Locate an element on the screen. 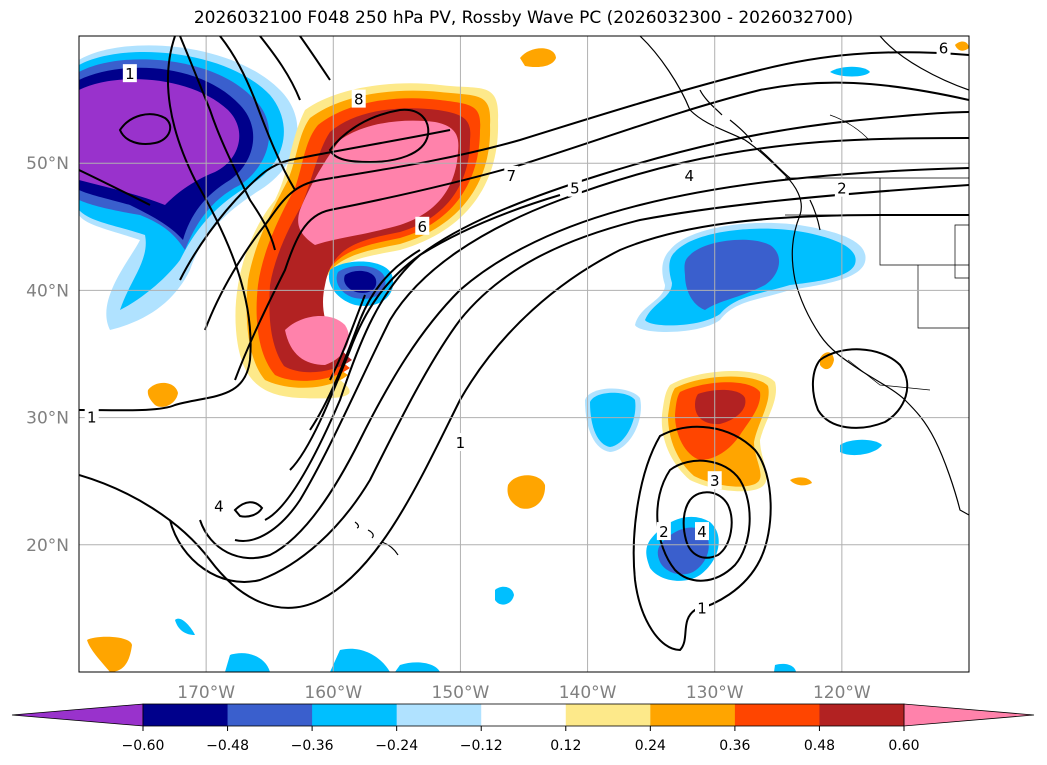 This screenshot has height=765, width=1047. lon-label: 170°W is located at coordinates (206, 693).